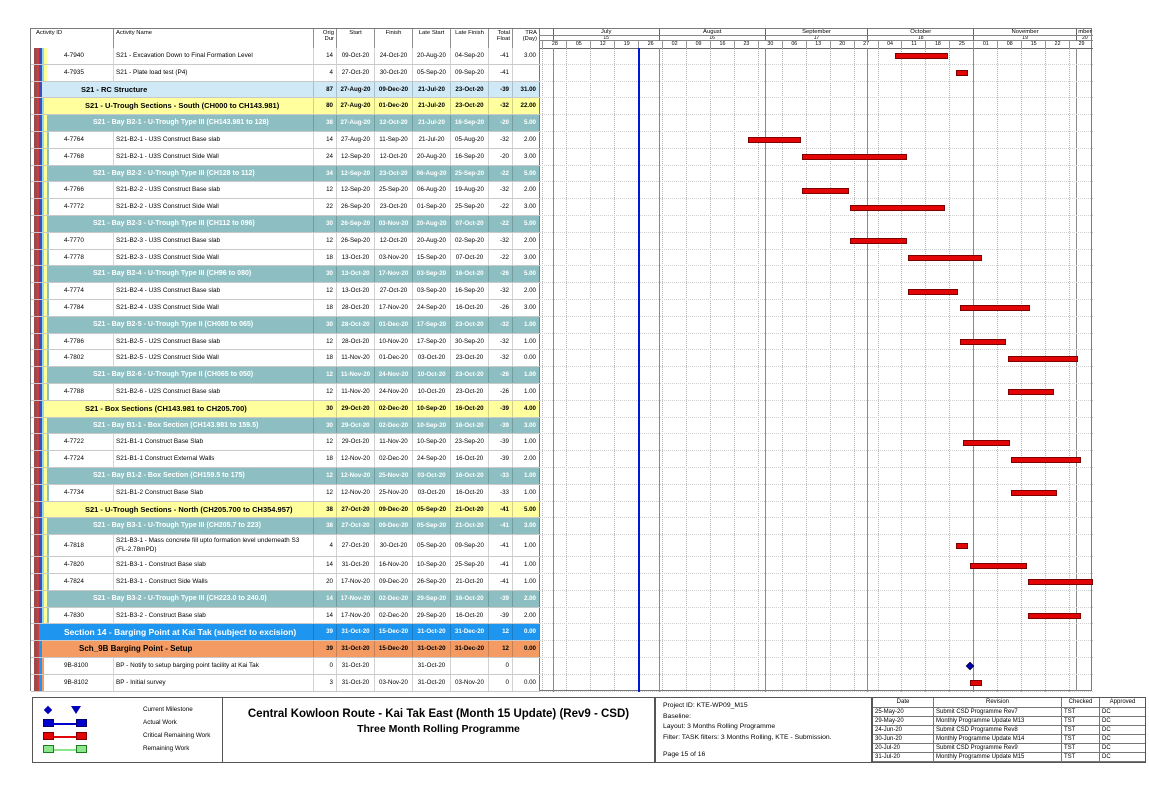 This screenshot has height=812, width=1149. I want to click on value-cell: 03-Nov-20, so click(393, 224).